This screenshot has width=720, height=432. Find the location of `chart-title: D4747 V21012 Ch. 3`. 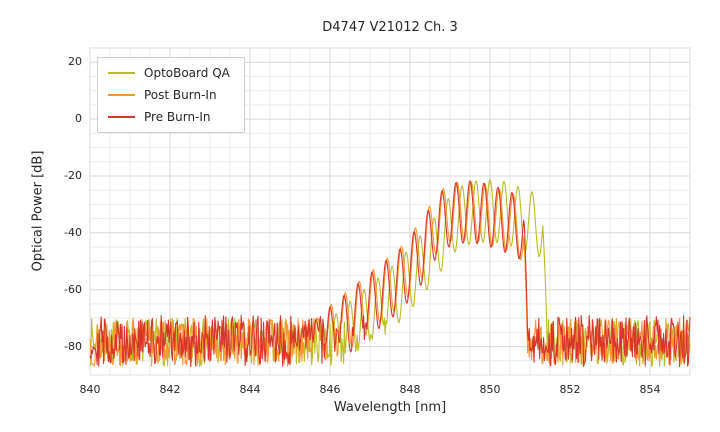

chart-title: D4747 V21012 Ch. 3 is located at coordinates (390, 27).